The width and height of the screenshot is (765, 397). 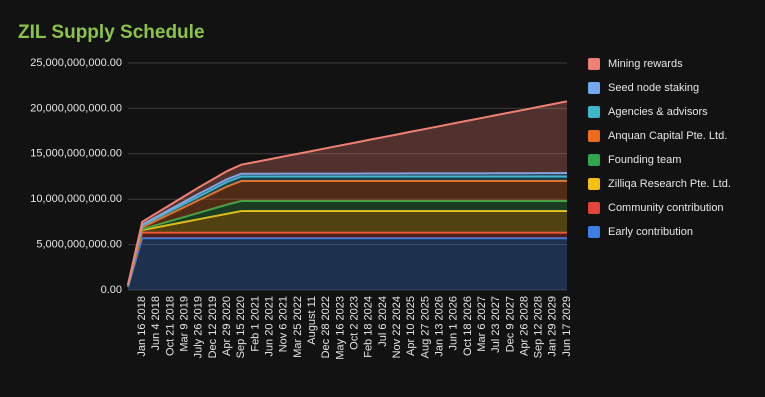 What do you see at coordinates (539, 327) in the screenshot?
I see `x-tick-label: Sep 12 2028` at bounding box center [539, 327].